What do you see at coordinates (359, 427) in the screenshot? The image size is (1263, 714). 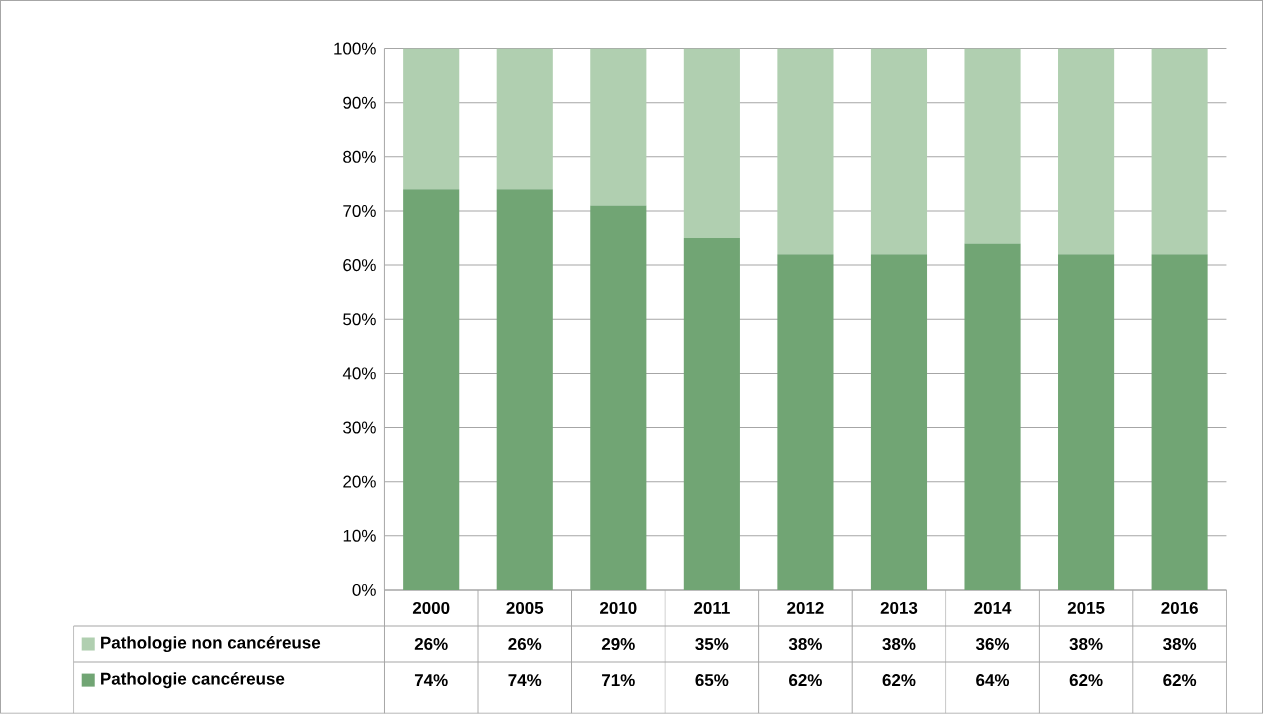 I see `y-tick-label: 30%` at bounding box center [359, 427].